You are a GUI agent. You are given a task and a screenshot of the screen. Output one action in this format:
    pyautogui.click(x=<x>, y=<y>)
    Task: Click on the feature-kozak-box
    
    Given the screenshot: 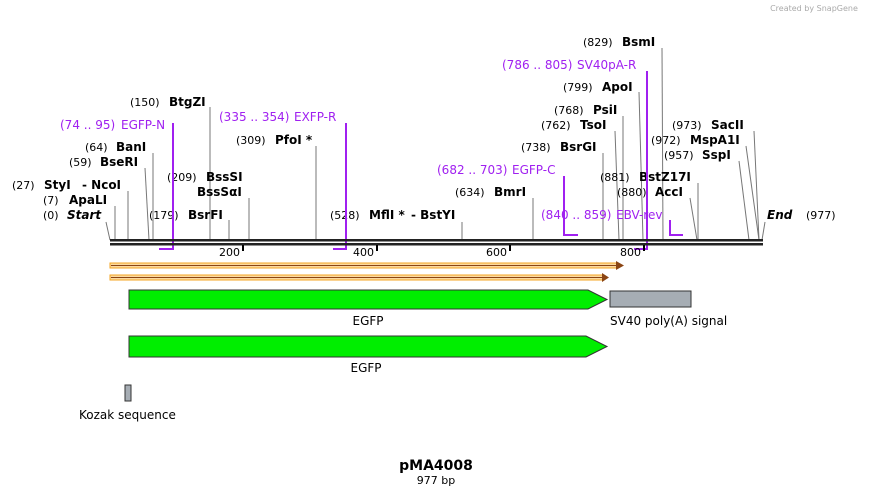 What is the action you would take?
    pyautogui.click(x=128, y=393)
    